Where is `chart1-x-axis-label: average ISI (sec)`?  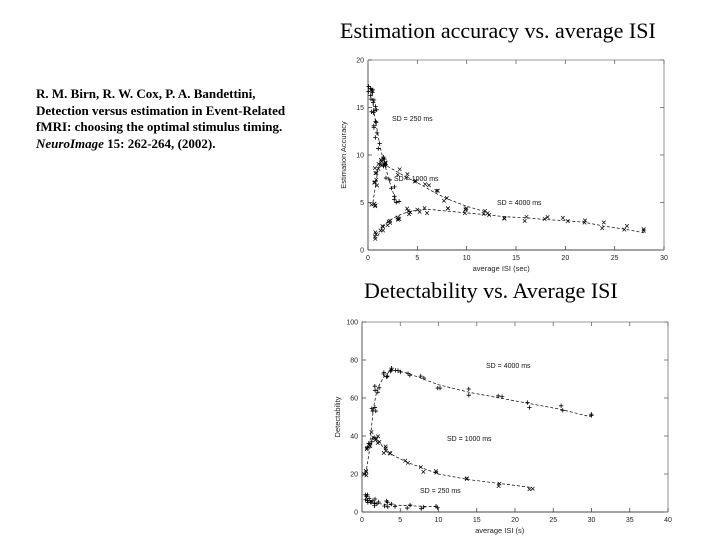
chart1-x-axis-label: average ISI (sec) is located at coordinates (502, 268).